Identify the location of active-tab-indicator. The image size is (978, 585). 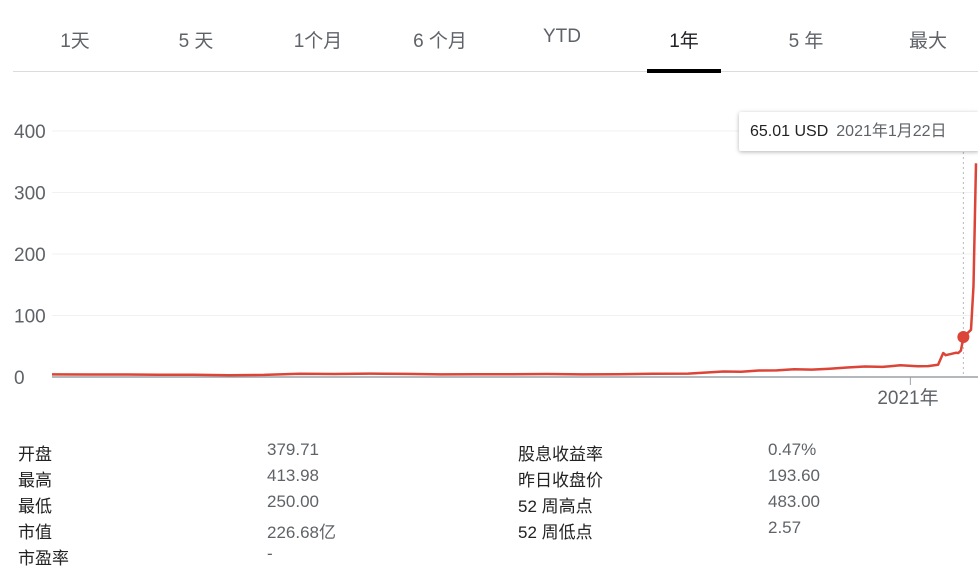
(684, 71).